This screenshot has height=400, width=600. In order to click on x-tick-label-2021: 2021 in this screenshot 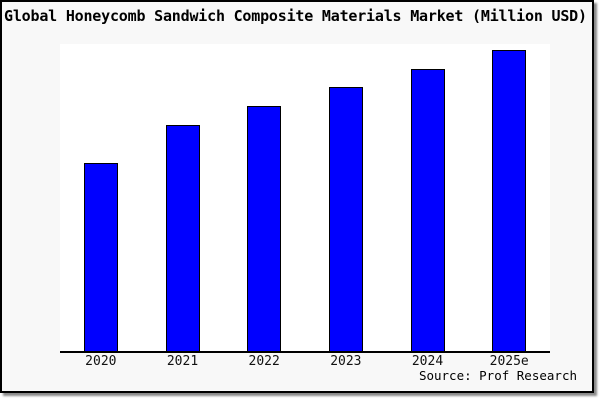, I will do `click(182, 361)`.